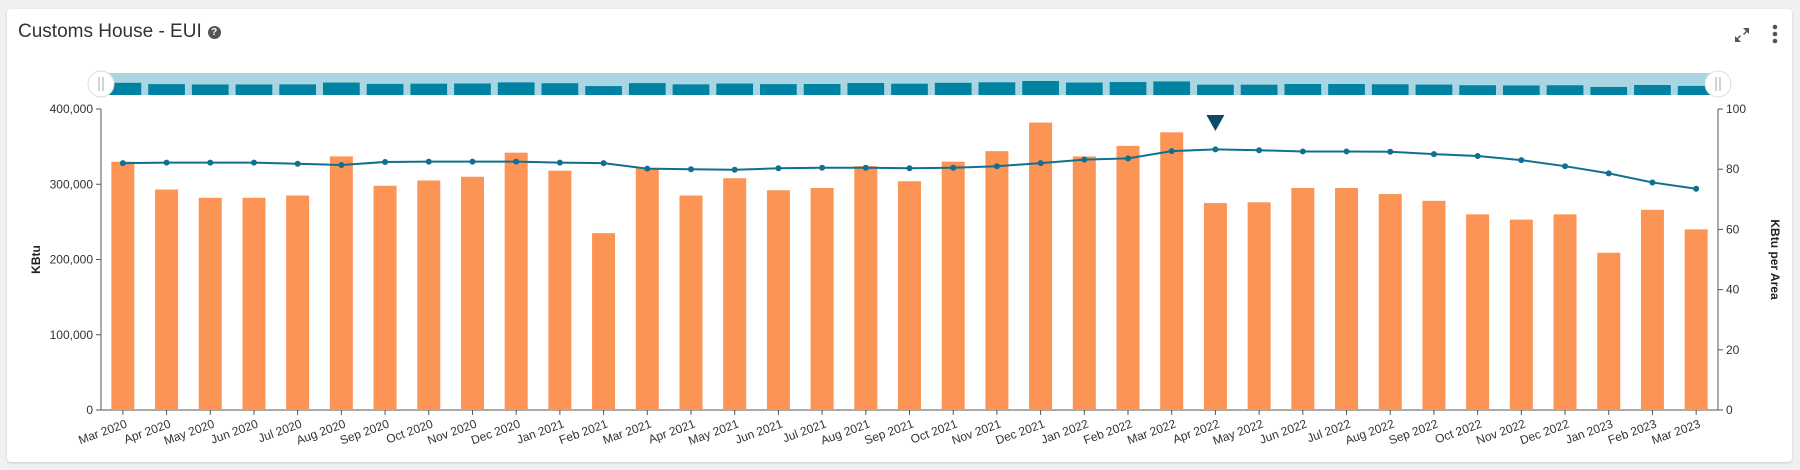 This screenshot has width=1800, height=470. Describe the element at coordinates (1303, 299) in the screenshot. I see `bar-jun-2022` at that location.